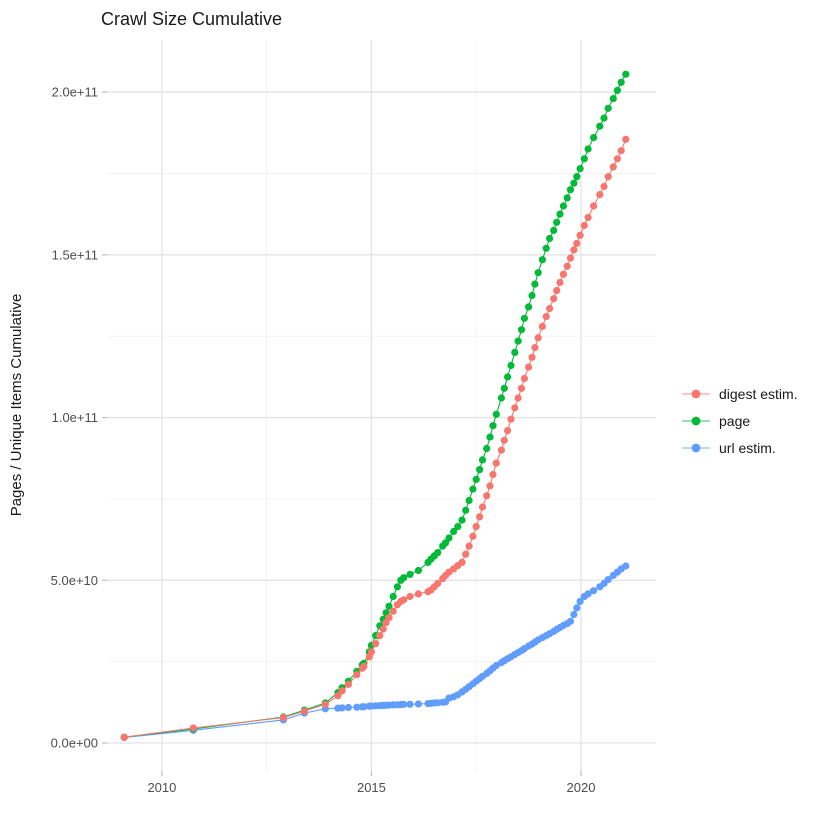 The image size is (826, 827). What do you see at coordinates (758, 394) in the screenshot?
I see `legend-item-label: digest estim.` at bounding box center [758, 394].